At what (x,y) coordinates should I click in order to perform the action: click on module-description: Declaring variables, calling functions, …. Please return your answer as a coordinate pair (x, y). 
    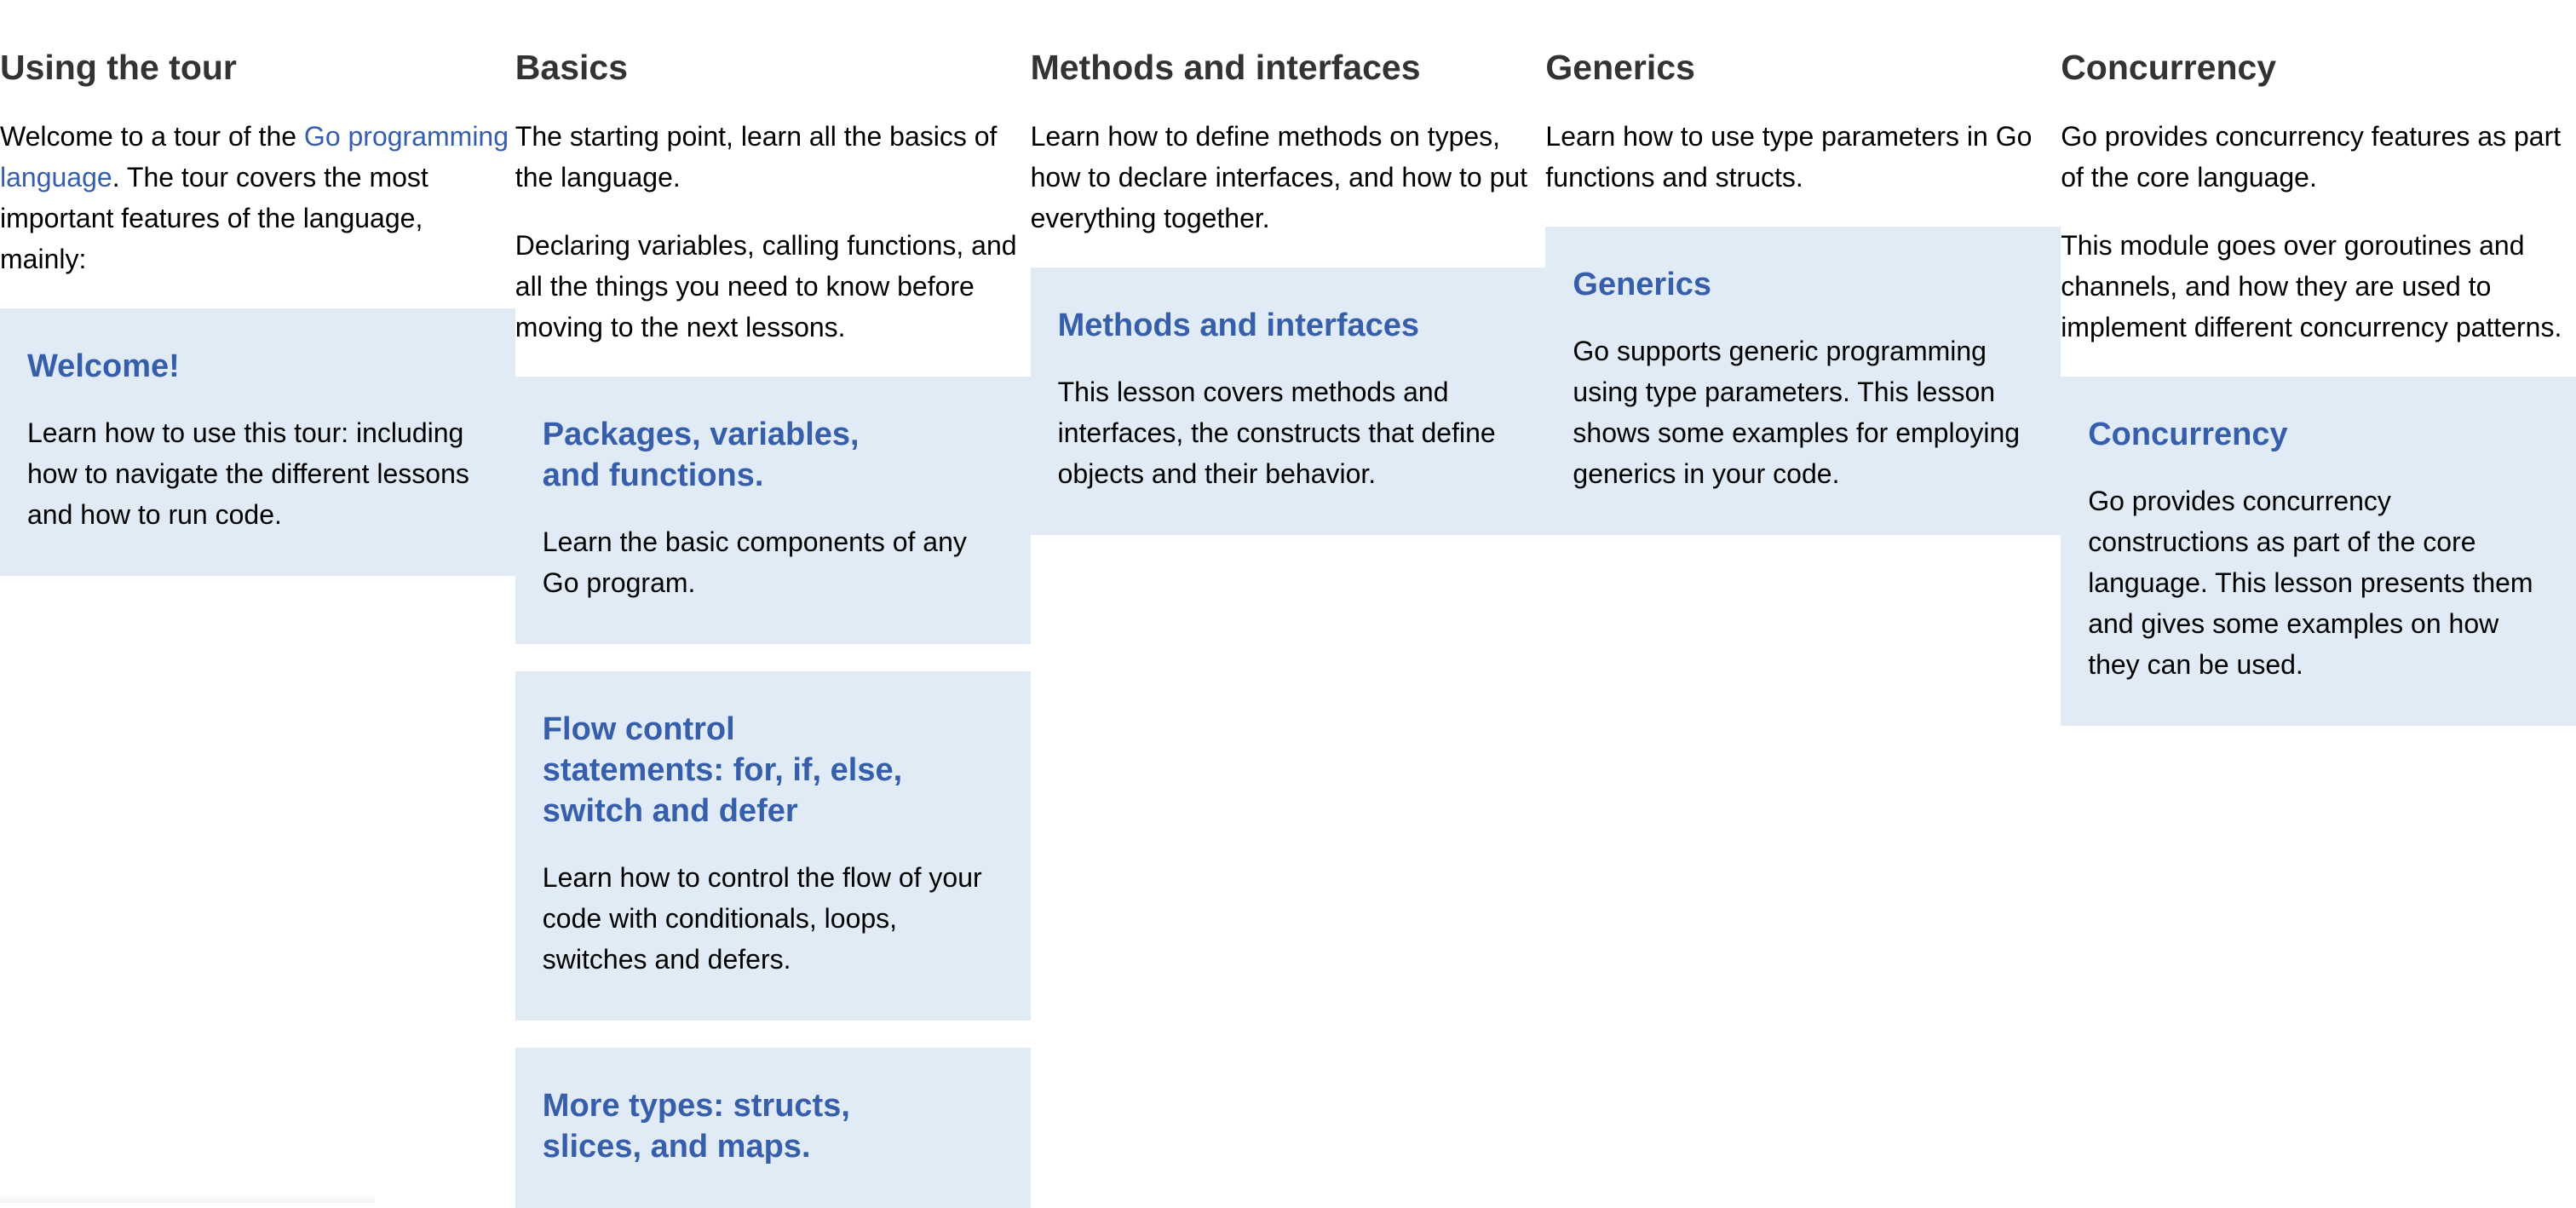
    Looking at the image, I should click on (766, 286).